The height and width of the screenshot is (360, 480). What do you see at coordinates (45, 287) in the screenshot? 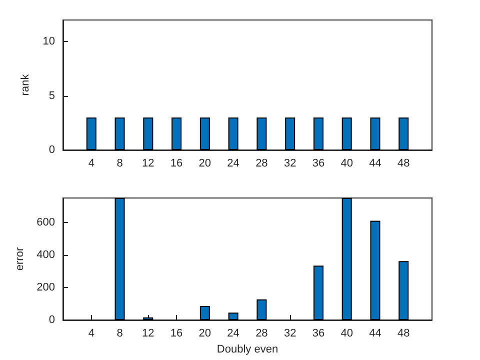
I see `y-tick-label: 200` at bounding box center [45, 287].